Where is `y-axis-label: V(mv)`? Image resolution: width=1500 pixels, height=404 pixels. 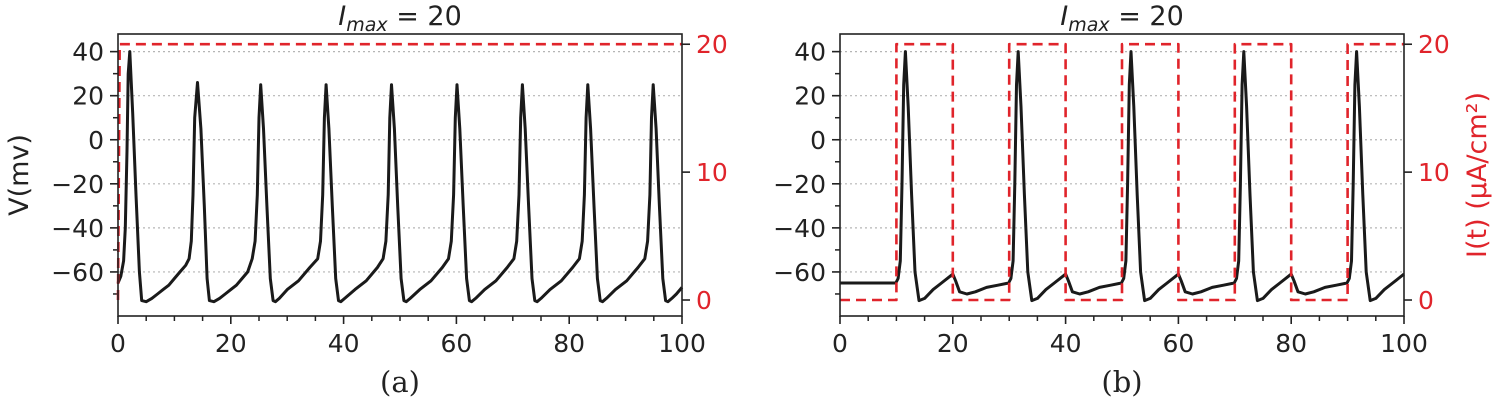 y-axis-label: V(mv) is located at coordinates (19, 175).